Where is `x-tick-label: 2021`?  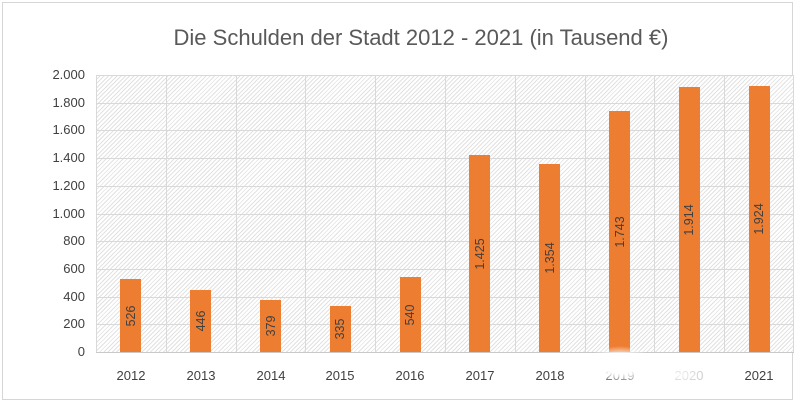
x-tick-label: 2021 is located at coordinates (759, 375).